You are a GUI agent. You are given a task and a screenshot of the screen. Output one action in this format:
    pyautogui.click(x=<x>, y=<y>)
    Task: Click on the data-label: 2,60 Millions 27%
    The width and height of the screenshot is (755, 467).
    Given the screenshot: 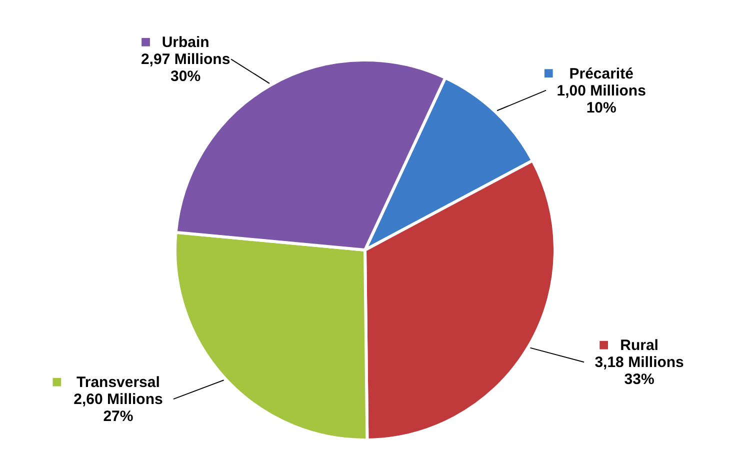 What is the action you would take?
    pyautogui.click(x=118, y=408)
    